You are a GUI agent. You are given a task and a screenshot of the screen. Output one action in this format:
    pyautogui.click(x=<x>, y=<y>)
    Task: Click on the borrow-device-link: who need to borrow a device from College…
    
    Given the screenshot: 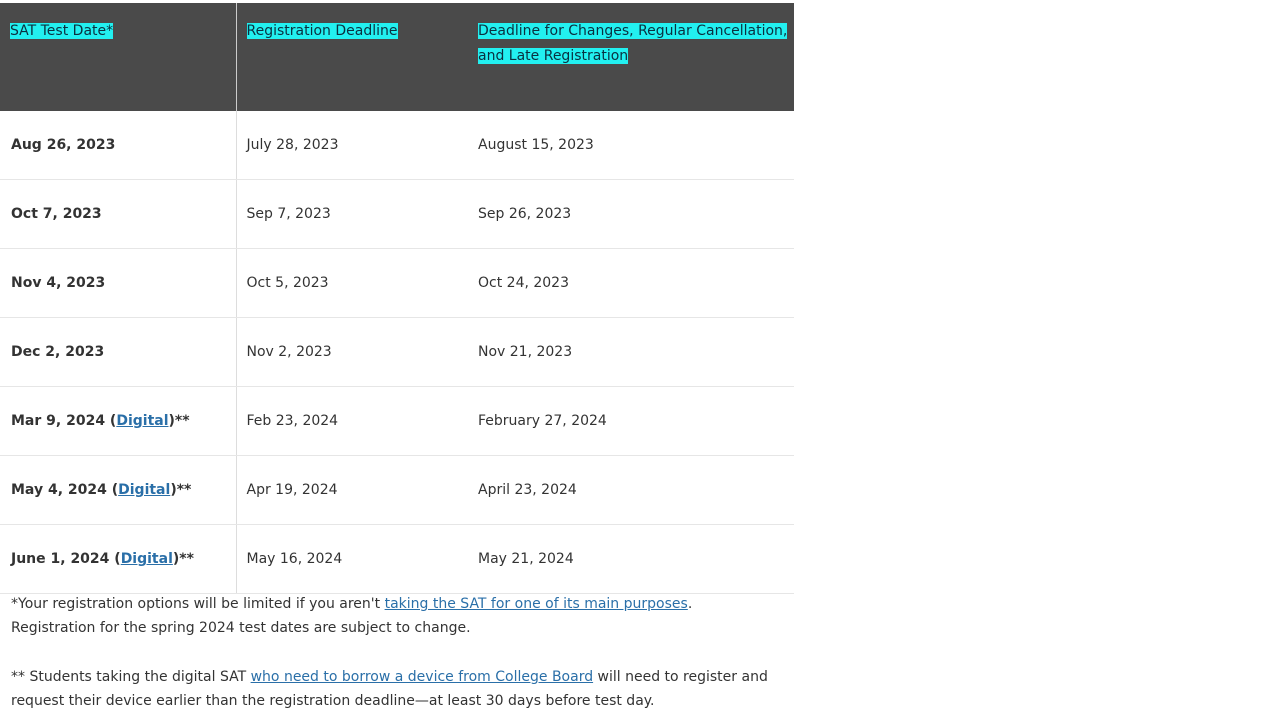 What is the action you would take?
    pyautogui.click(x=422, y=677)
    